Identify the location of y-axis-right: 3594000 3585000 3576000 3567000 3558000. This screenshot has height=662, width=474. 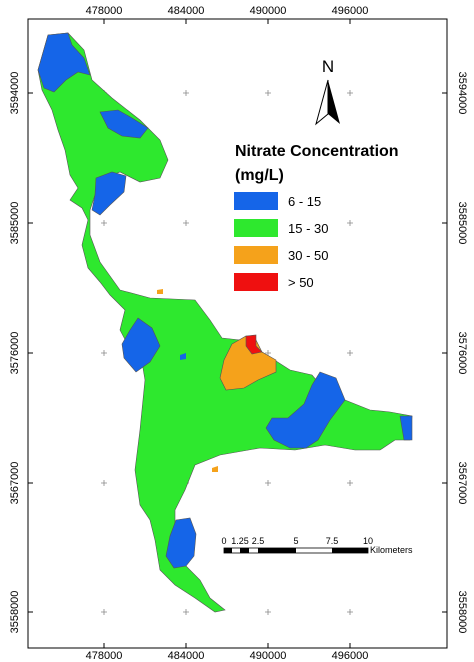
(462, 353).